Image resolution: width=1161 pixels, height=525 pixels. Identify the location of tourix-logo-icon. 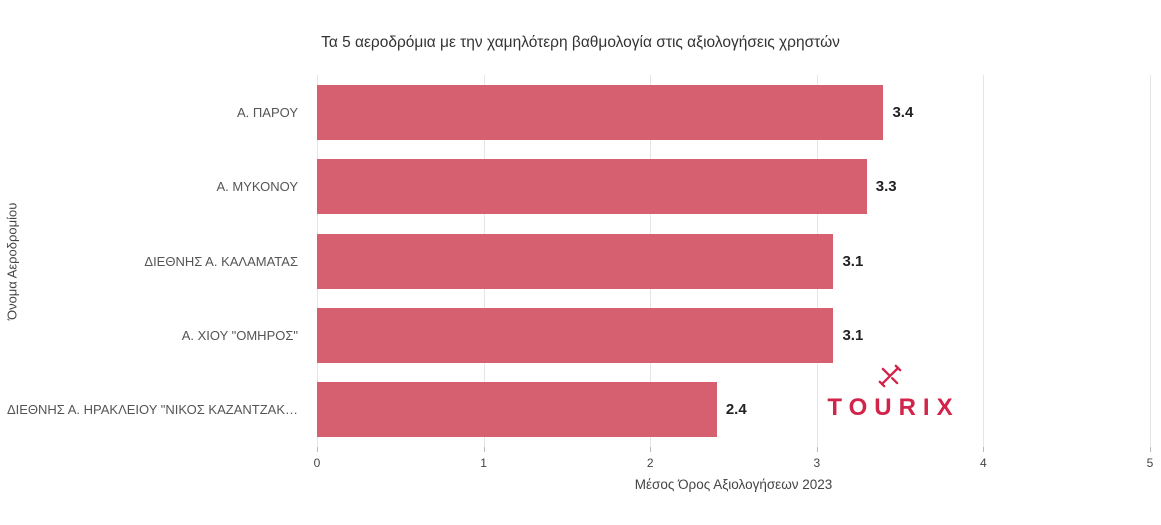
(890, 376).